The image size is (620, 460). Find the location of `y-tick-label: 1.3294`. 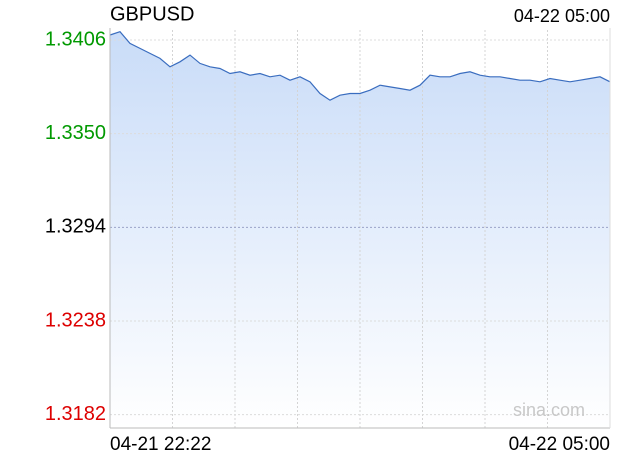

y-tick-label: 1.3294 is located at coordinates (75, 227).